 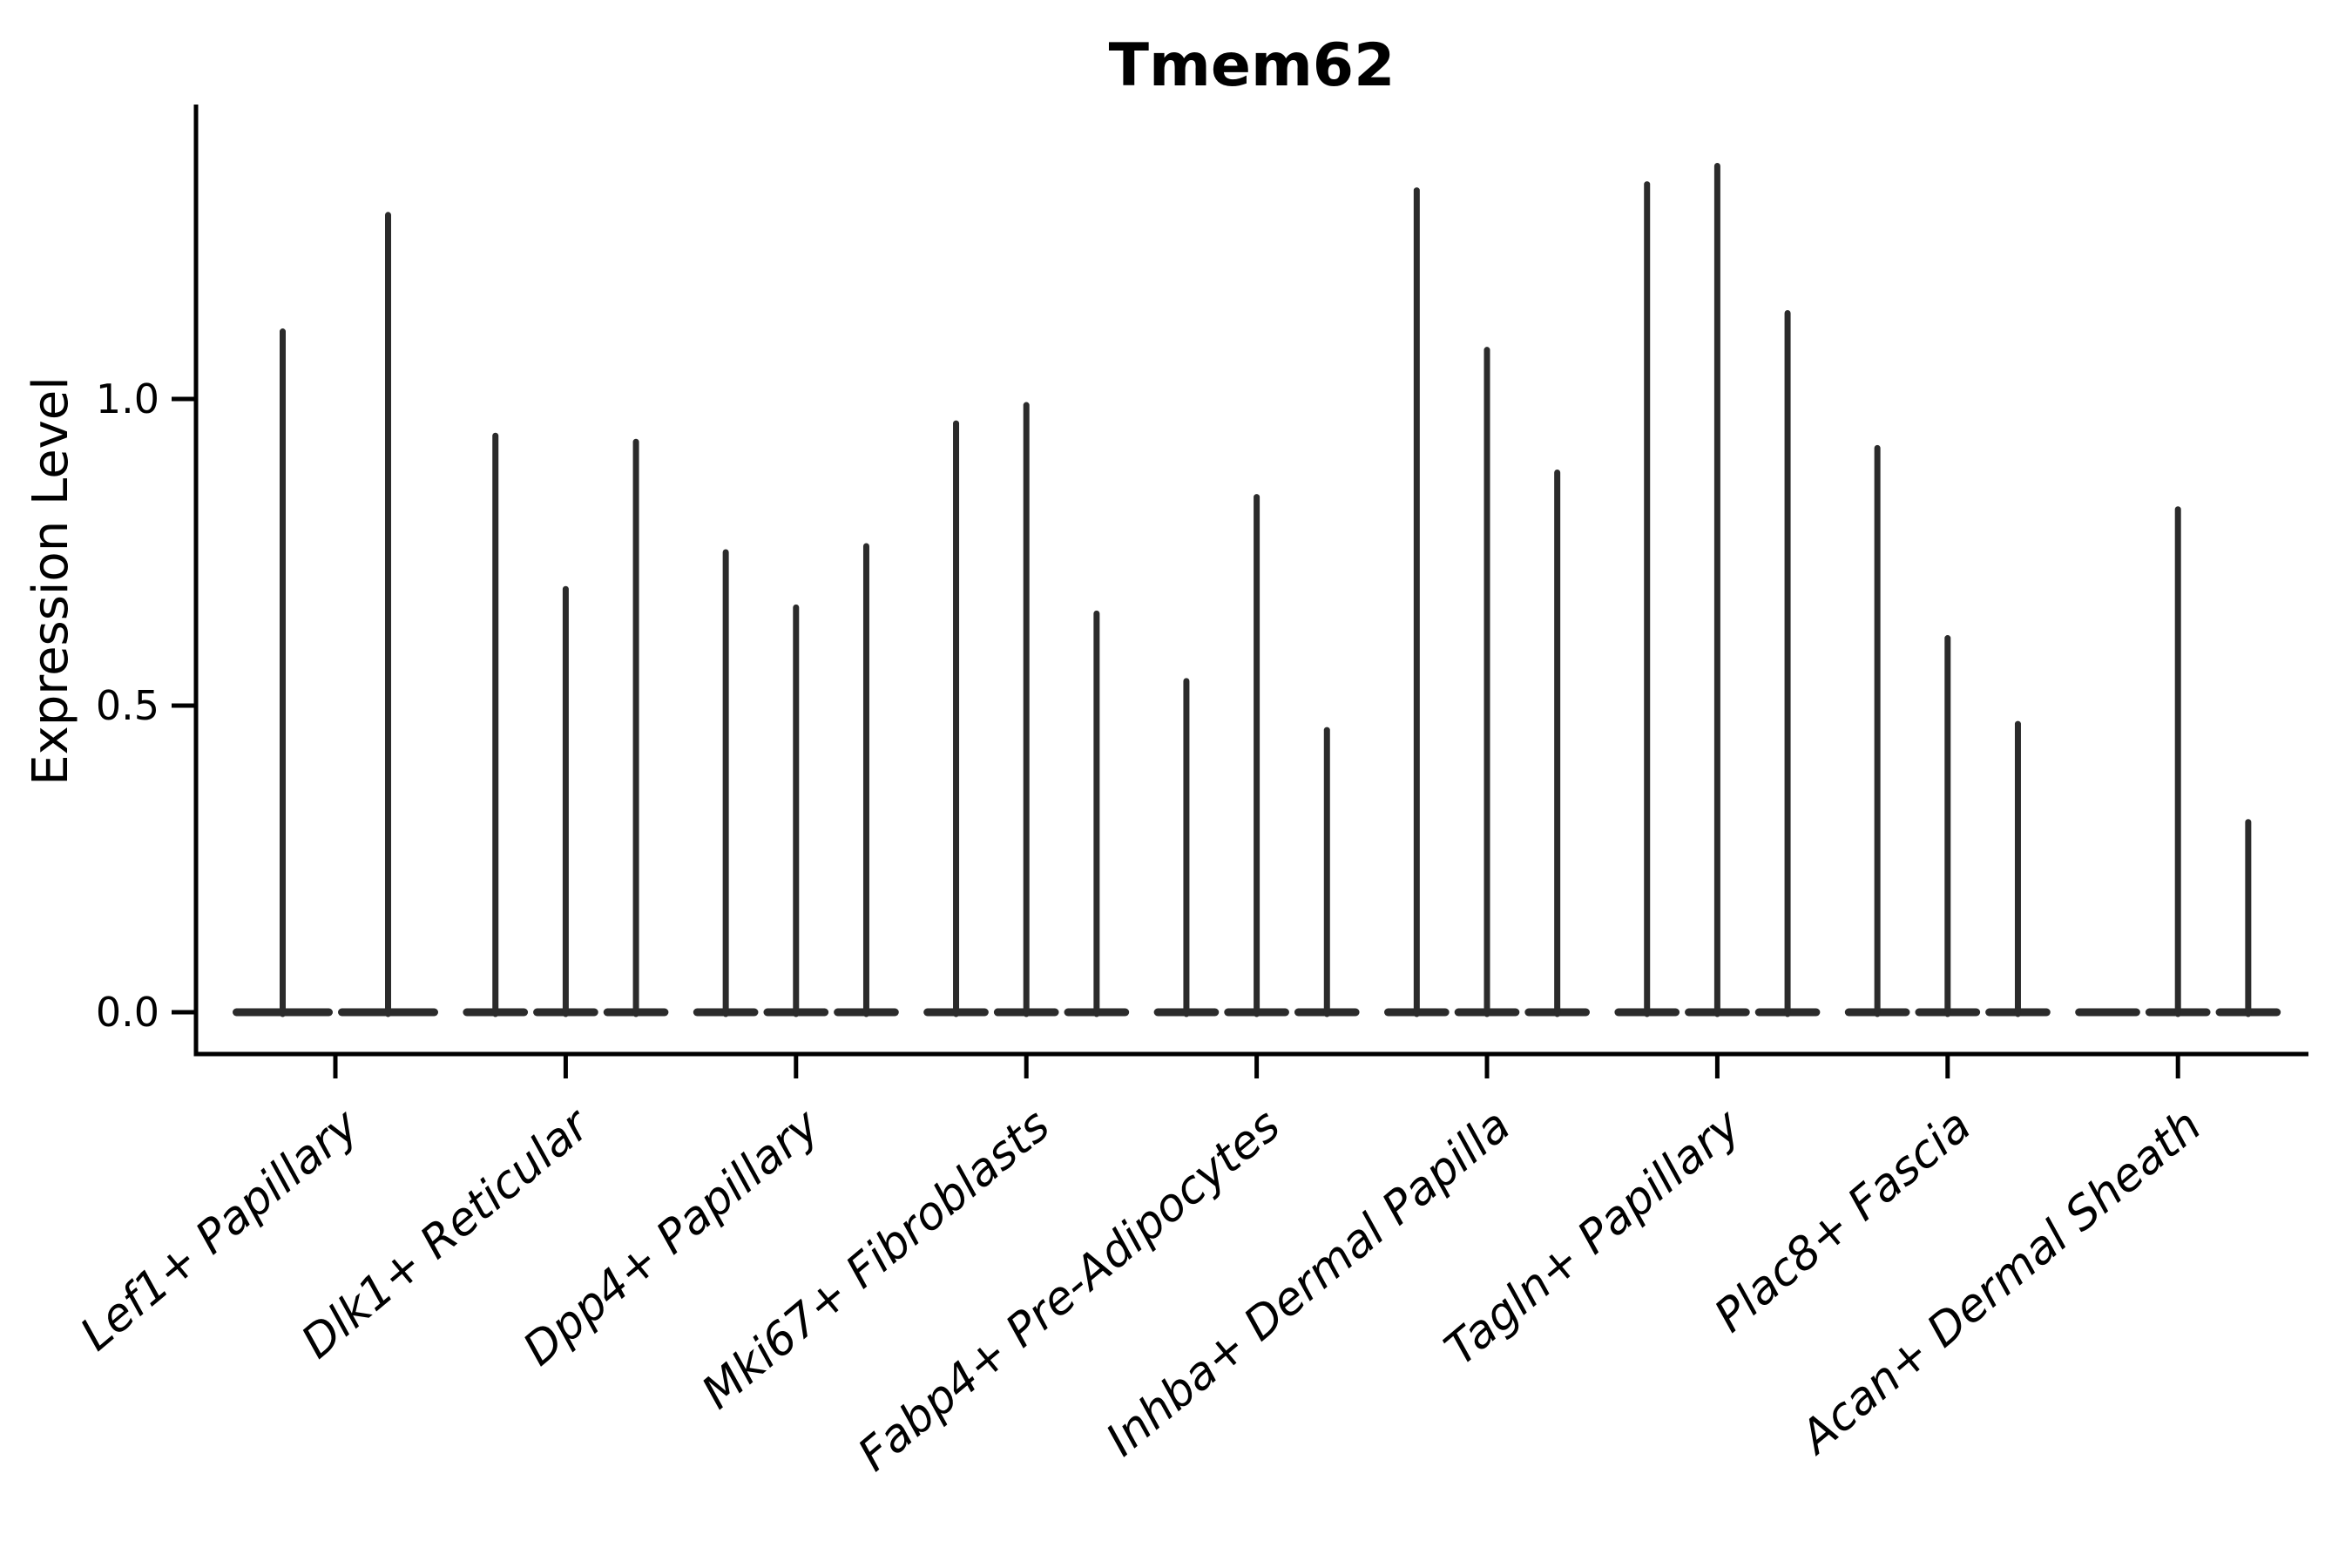 I want to click on x-tick-label: Fabp4+ Pre-Adipocytes, so click(x=1069, y=1290).